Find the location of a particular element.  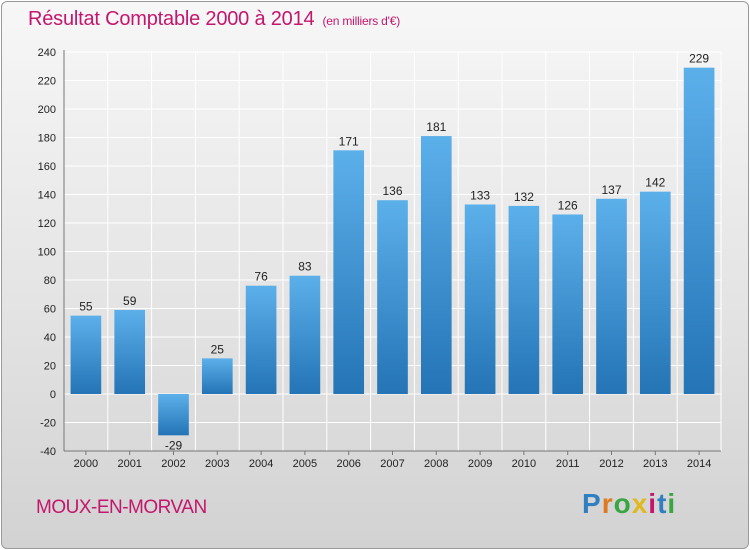

x-tick-label: 2010 is located at coordinates (524, 464).